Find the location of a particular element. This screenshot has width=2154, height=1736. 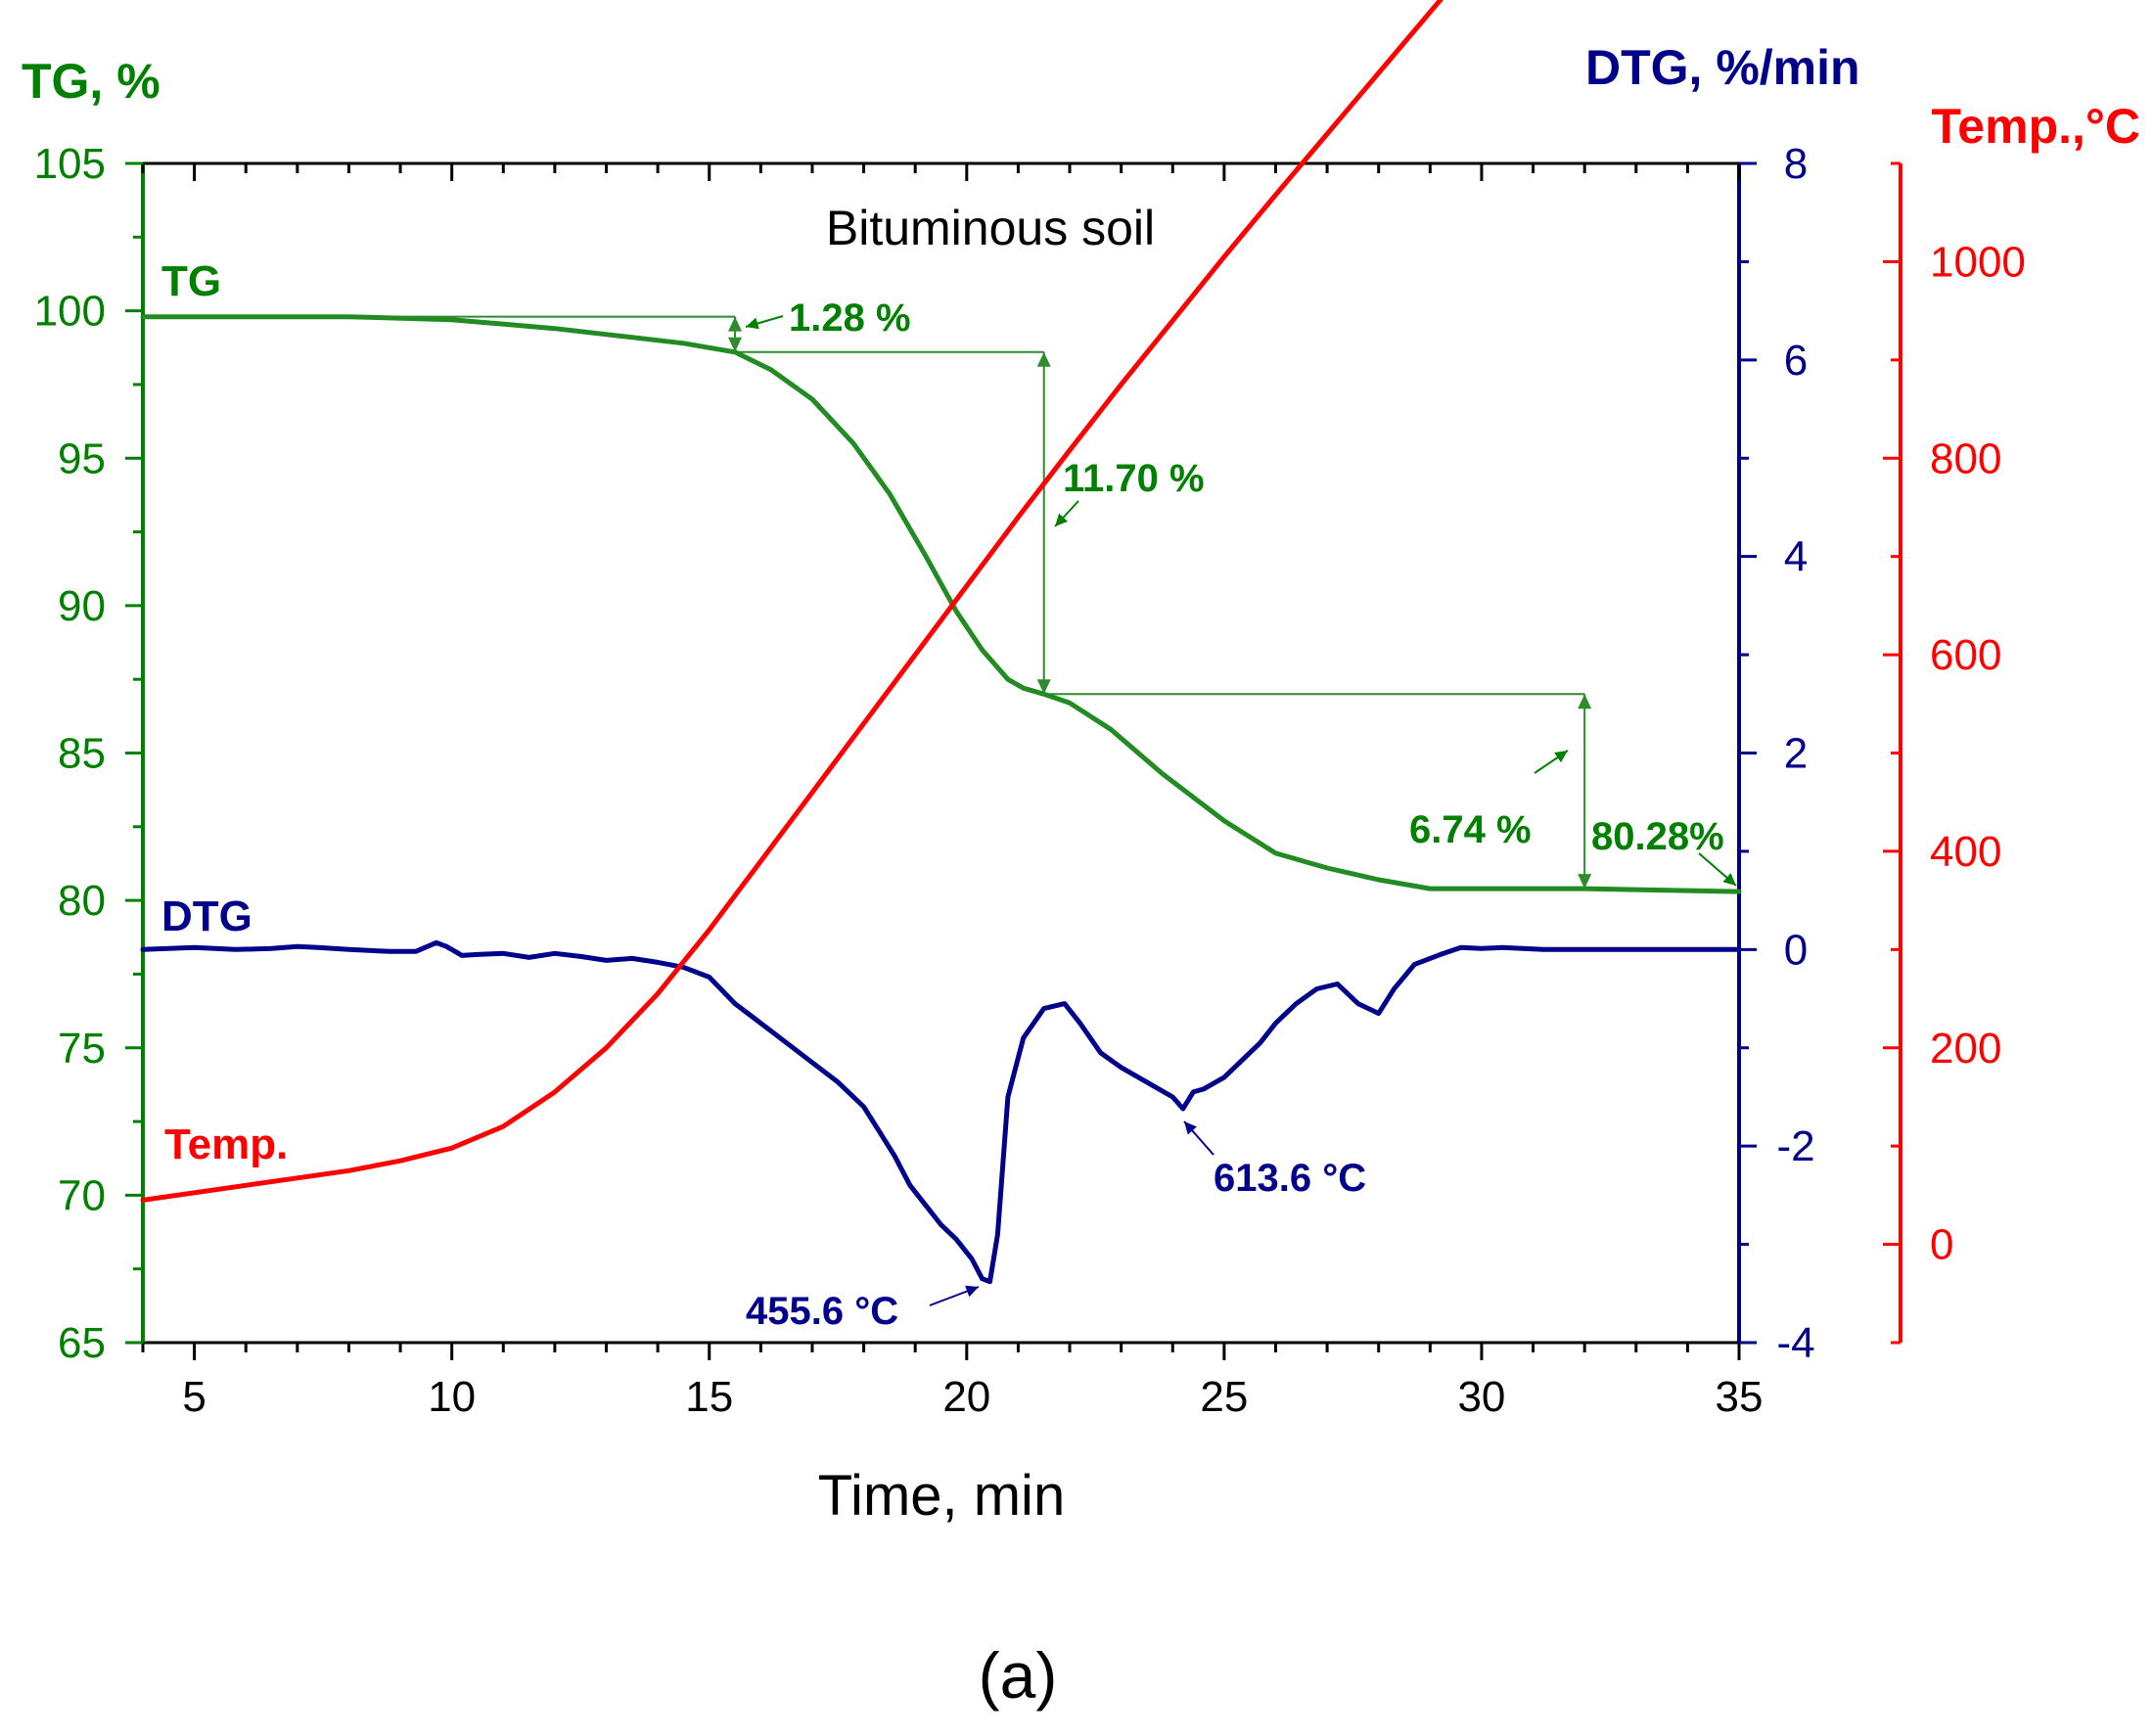

tg-tick-label: 80 is located at coordinates (82, 901).